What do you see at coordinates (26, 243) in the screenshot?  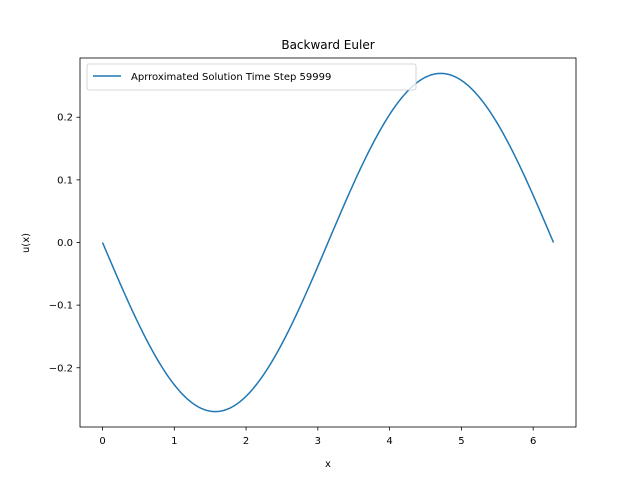 I see `y-axis-label: u(x)` at bounding box center [26, 243].